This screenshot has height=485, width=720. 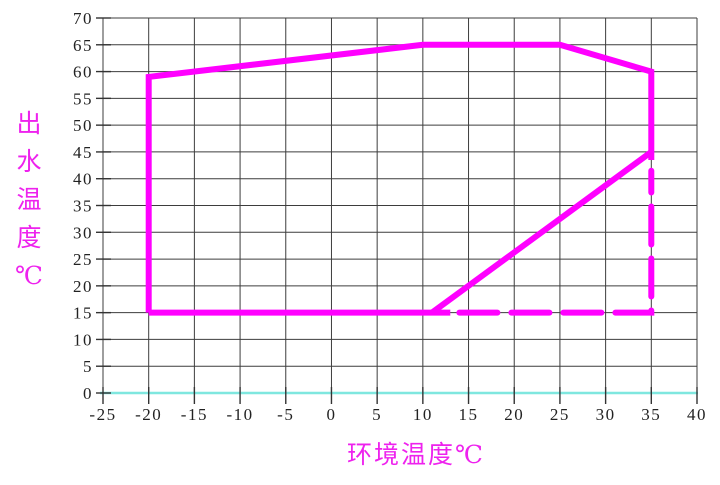 What do you see at coordinates (83, 18) in the screenshot?
I see `y-tick-label: 70` at bounding box center [83, 18].